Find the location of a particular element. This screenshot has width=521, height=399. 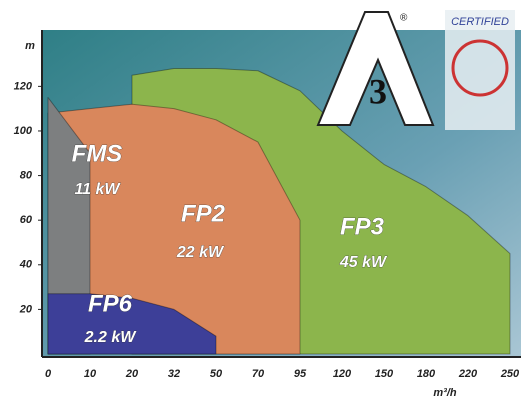

y-tick-label: 100 is located at coordinates (23, 131).